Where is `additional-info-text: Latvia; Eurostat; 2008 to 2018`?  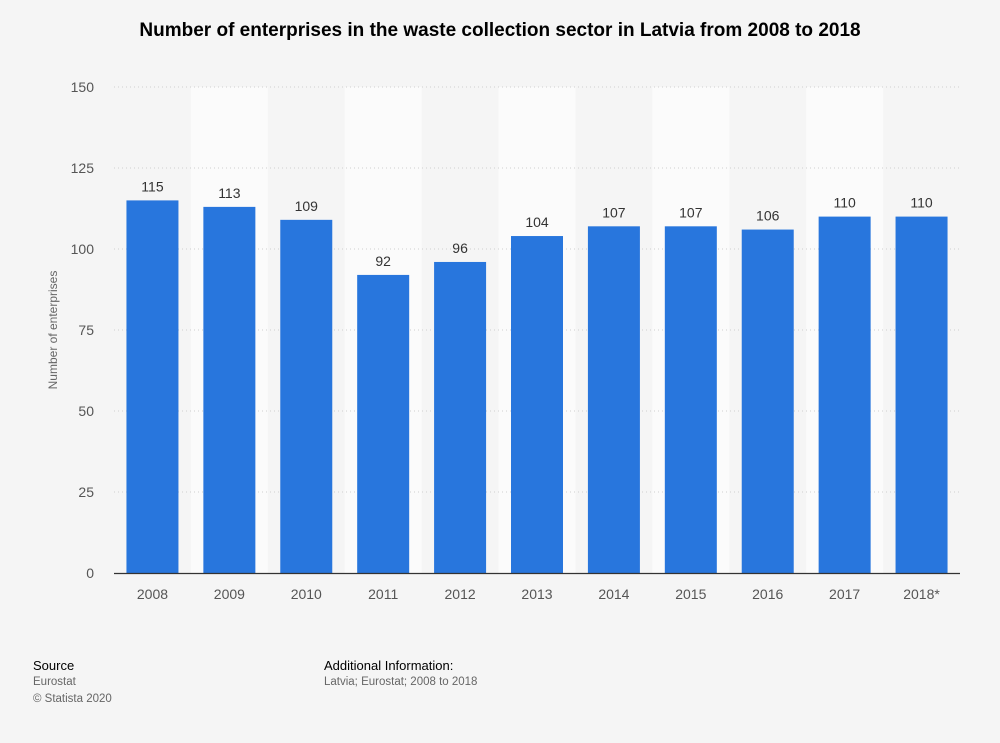 additional-info-text: Latvia; Eurostat; 2008 to 2018 is located at coordinates (401, 682).